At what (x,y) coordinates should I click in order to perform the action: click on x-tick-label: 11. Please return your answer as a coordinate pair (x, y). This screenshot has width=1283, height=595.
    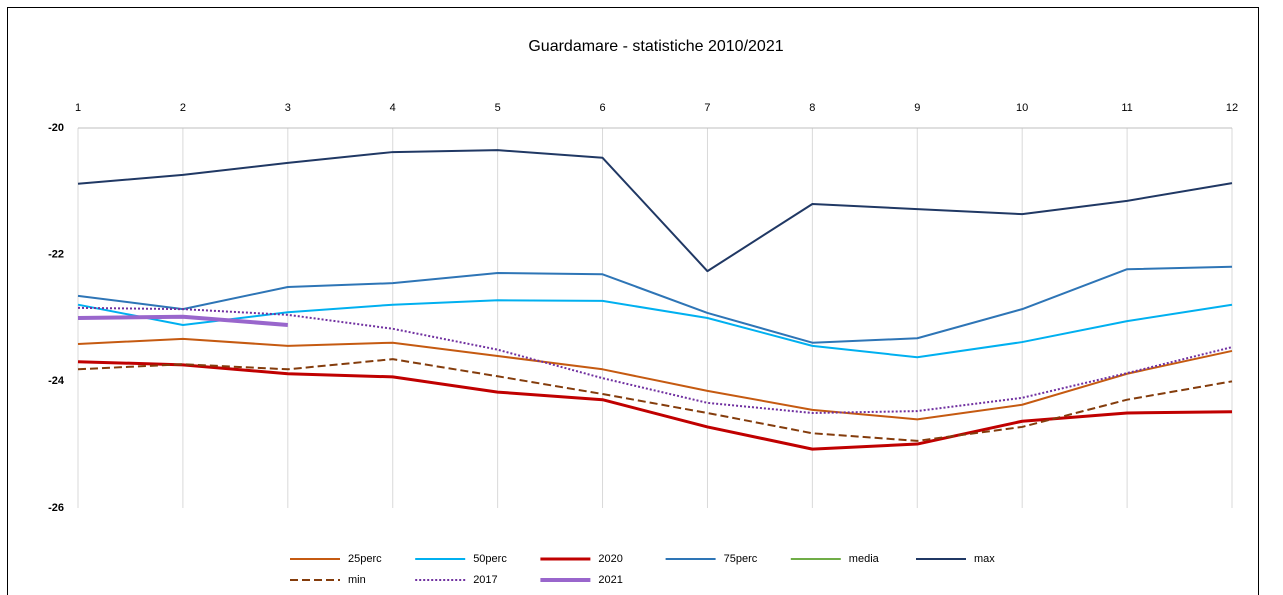
    Looking at the image, I should click on (1126, 108).